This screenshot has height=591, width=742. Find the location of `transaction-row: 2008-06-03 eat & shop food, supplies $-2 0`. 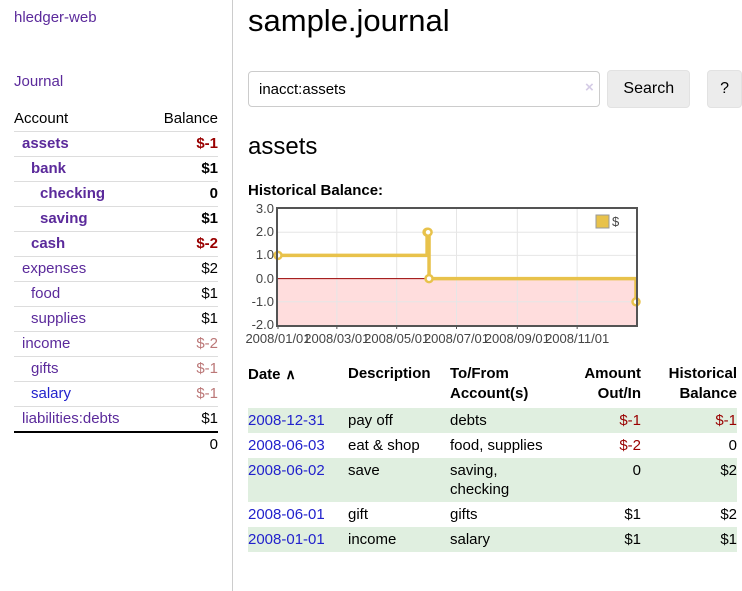

transaction-row: 2008-06-03 eat & shop food, supplies $-2 0 is located at coordinates (492, 445).